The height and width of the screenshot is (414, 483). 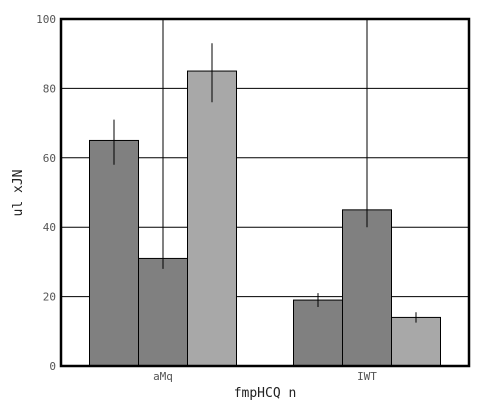 I want to click on y-tick-label: 40, so click(x=49, y=227).